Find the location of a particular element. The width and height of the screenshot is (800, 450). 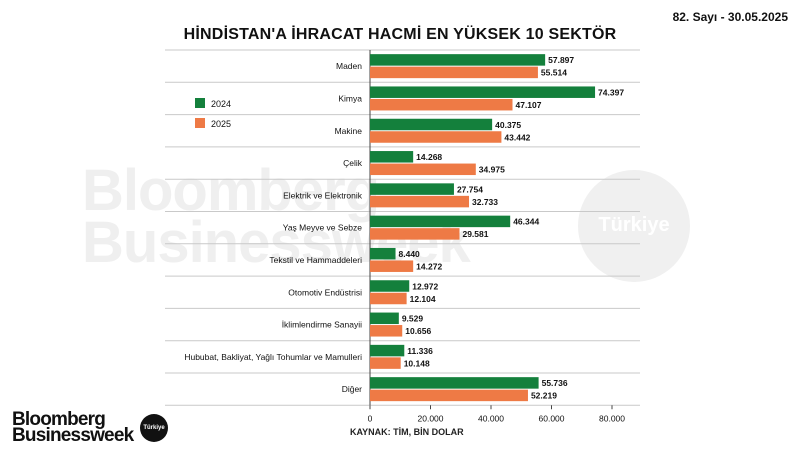

data-label-2024: 46.344 is located at coordinates (526, 222).